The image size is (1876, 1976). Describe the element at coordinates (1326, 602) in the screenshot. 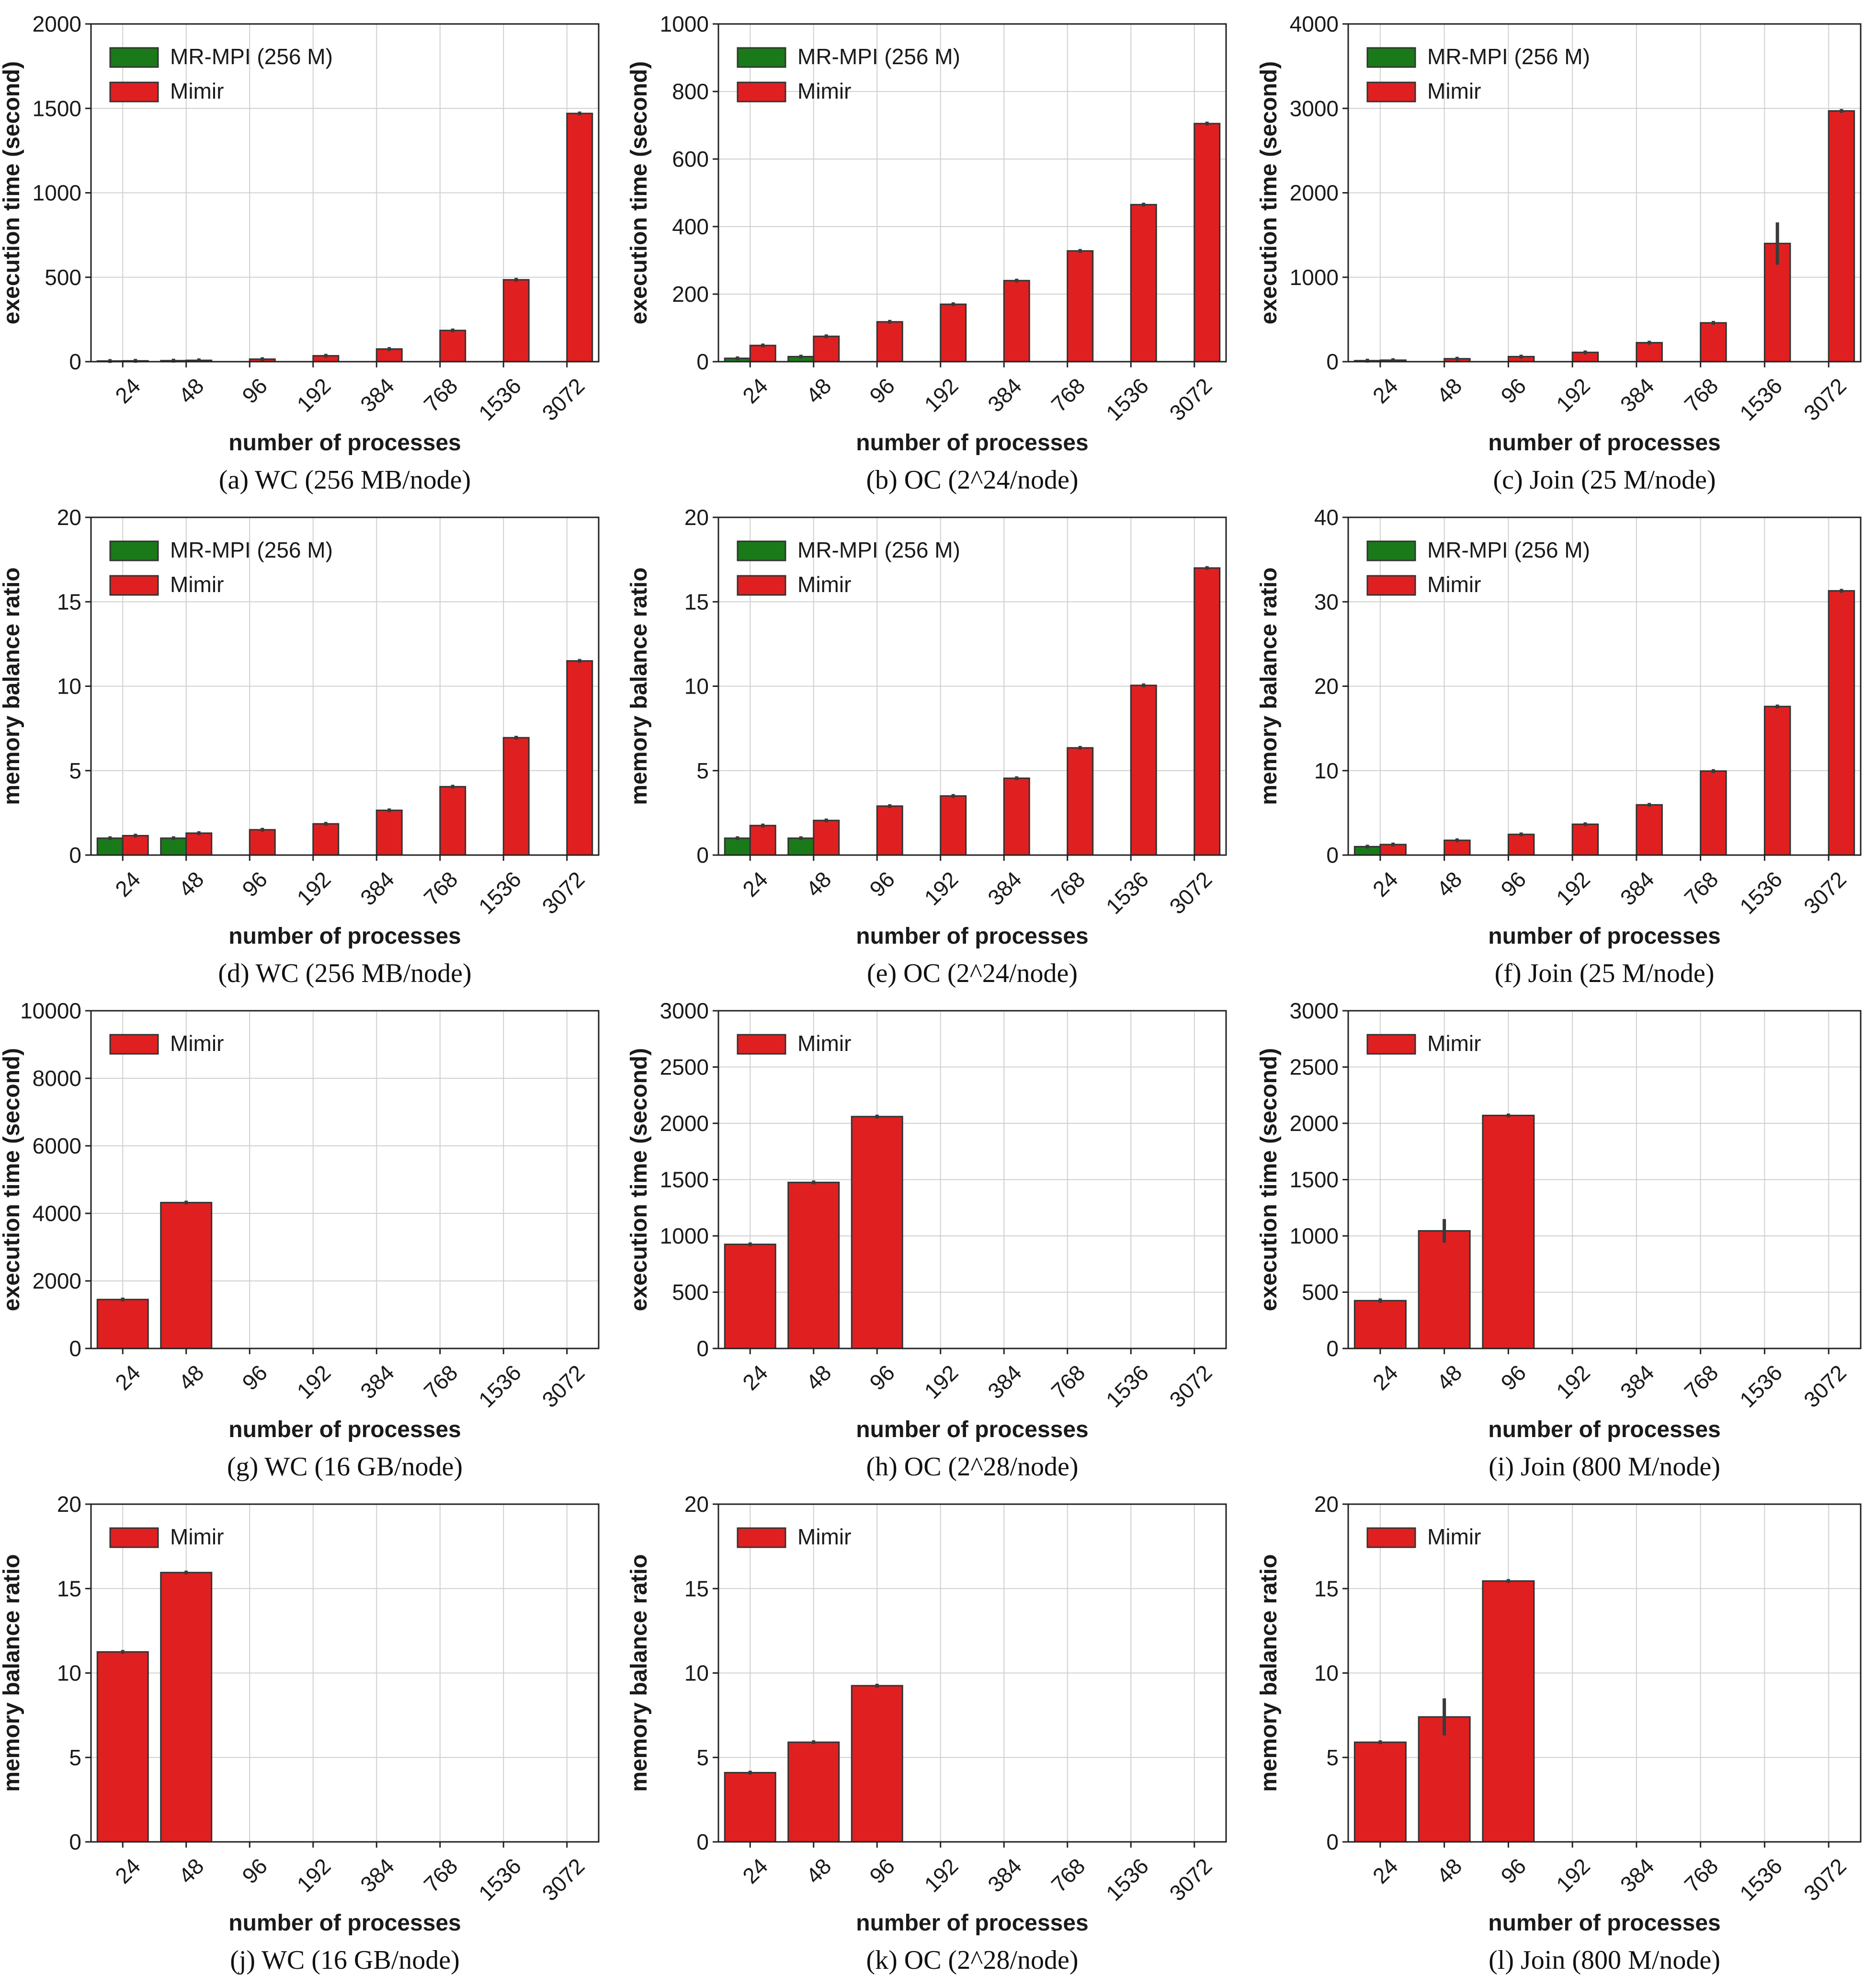

I see `y-tick-label: 30` at that location.